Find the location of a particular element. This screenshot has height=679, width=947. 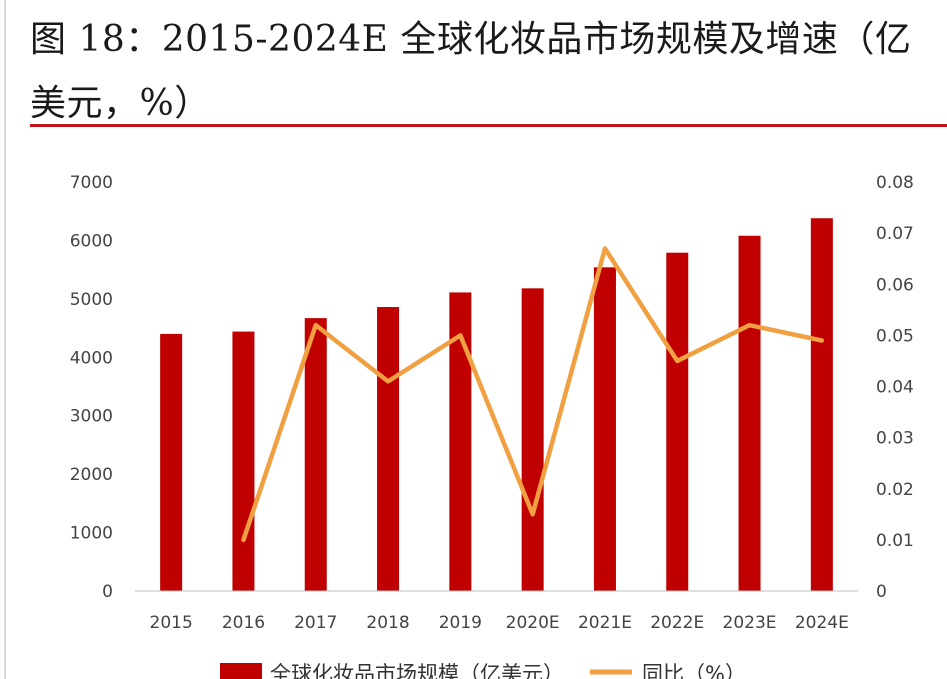

y-right-tick-label: 0.02 is located at coordinates (895, 490).